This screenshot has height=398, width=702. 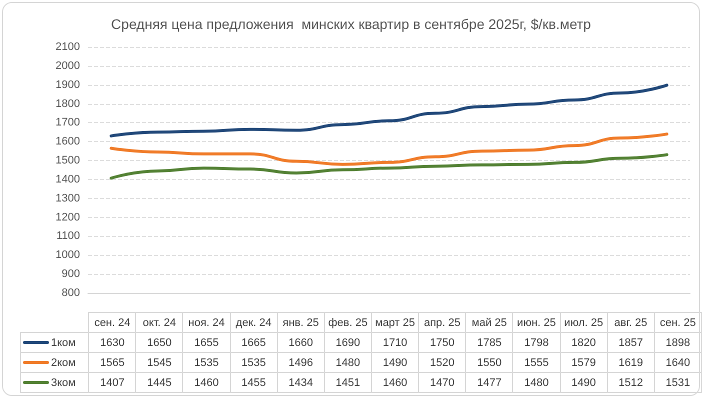 I want to click on data-label: 1477, so click(x=489, y=382).